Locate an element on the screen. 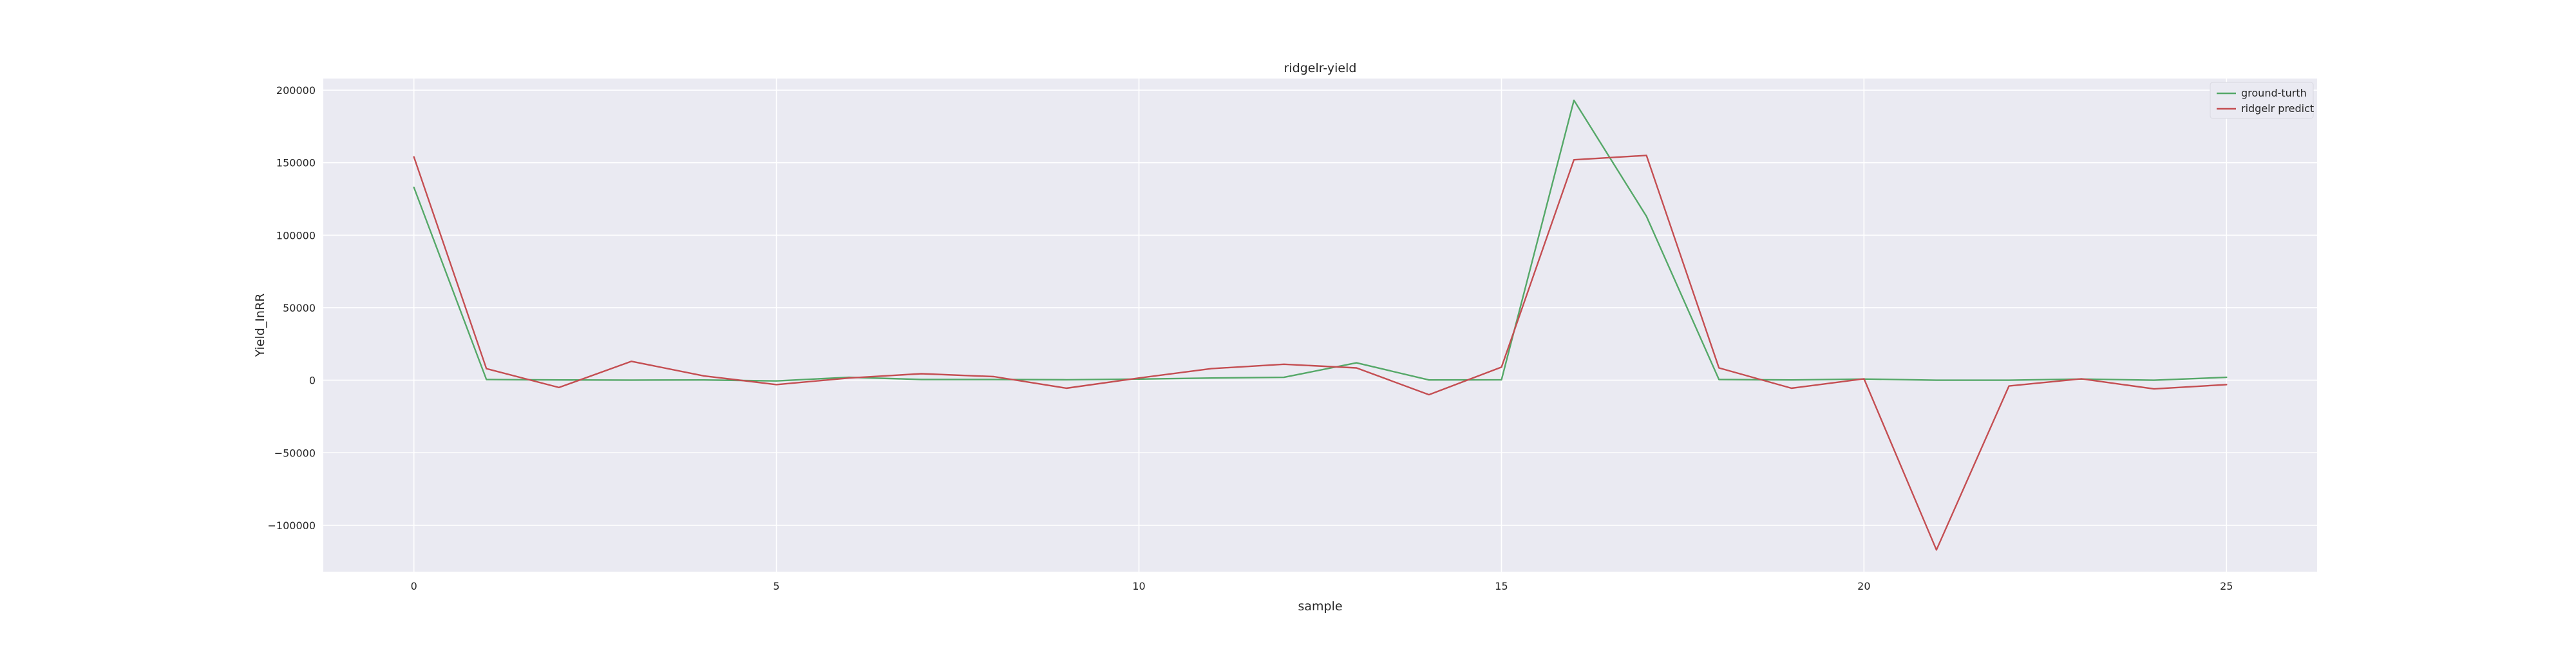 This screenshot has height=647, width=2576. y-tick-label: 150000 is located at coordinates (296, 163).